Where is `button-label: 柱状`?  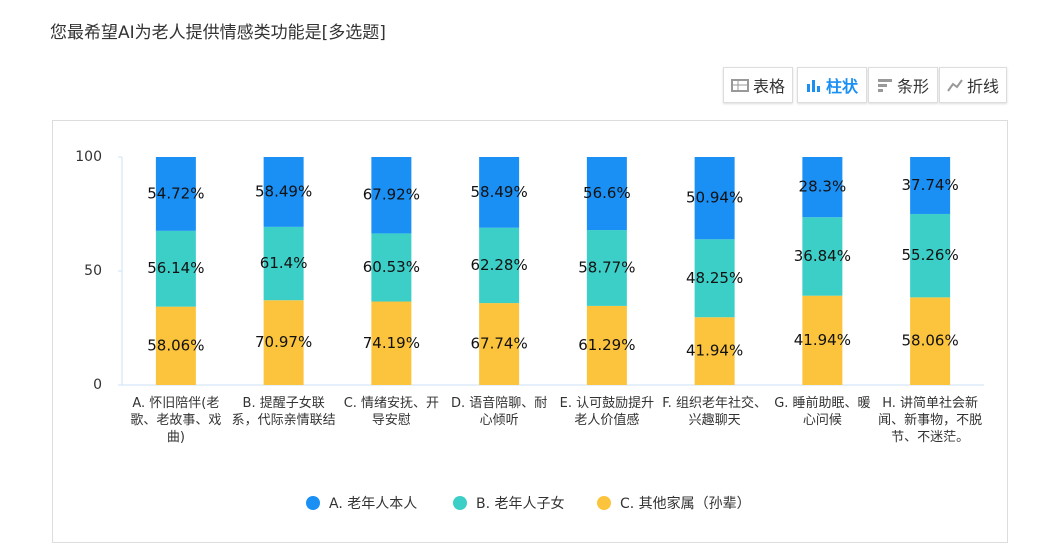
button-label: 柱状 is located at coordinates (841, 86).